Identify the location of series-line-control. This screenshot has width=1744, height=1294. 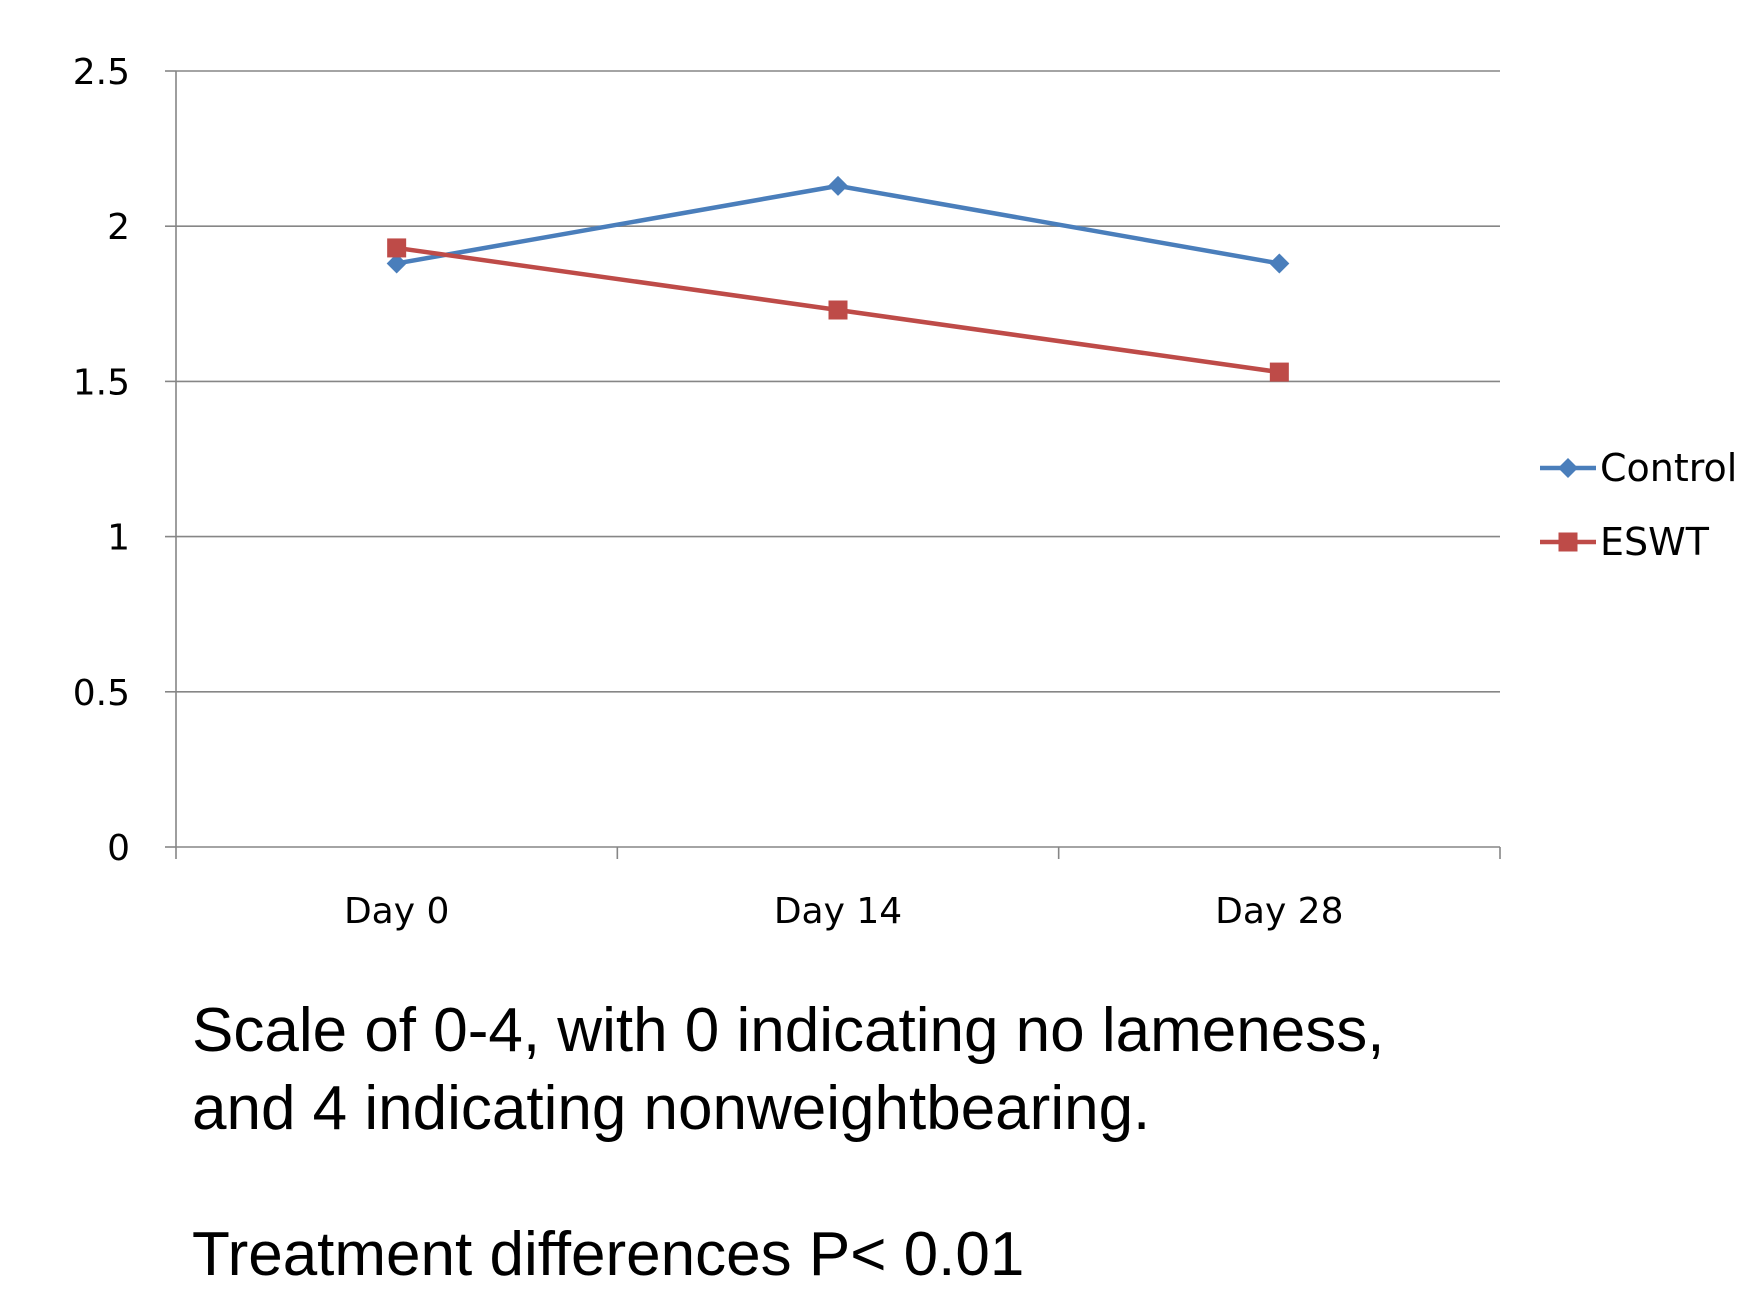
(838, 224).